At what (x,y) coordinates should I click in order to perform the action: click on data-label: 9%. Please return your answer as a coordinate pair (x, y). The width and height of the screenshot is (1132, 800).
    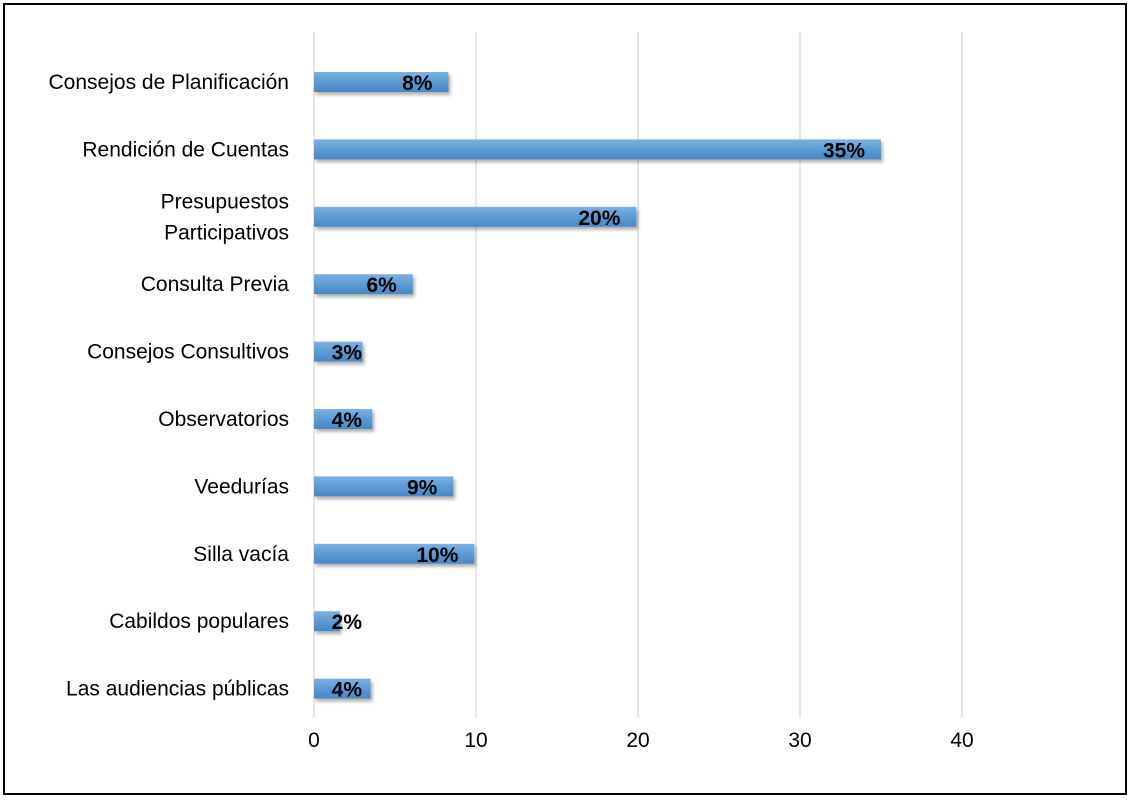
    Looking at the image, I should click on (422, 487).